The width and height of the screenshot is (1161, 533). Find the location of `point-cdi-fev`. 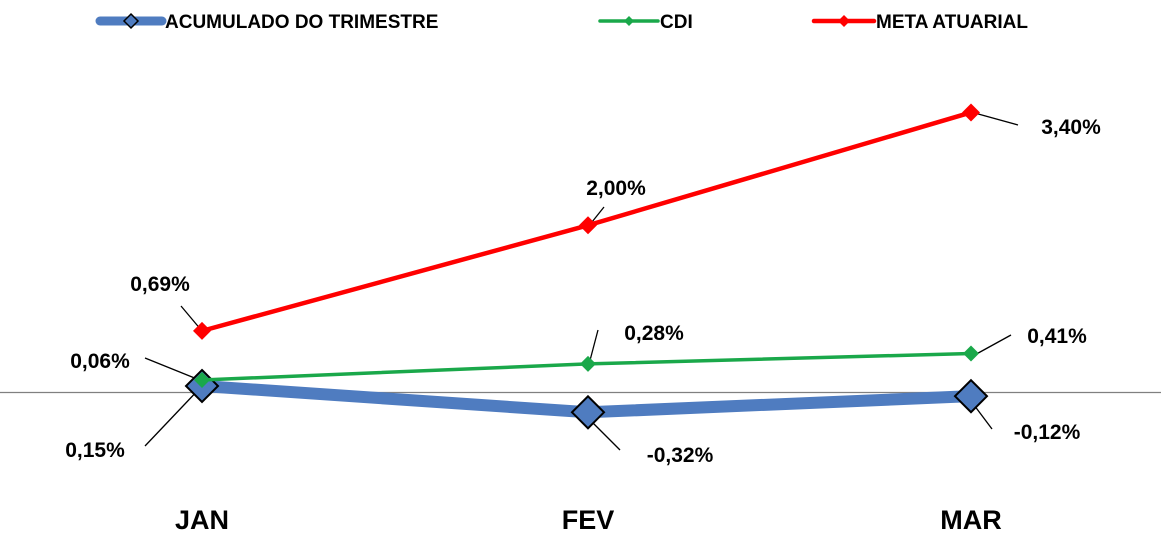

point-cdi-fev is located at coordinates (588, 363).